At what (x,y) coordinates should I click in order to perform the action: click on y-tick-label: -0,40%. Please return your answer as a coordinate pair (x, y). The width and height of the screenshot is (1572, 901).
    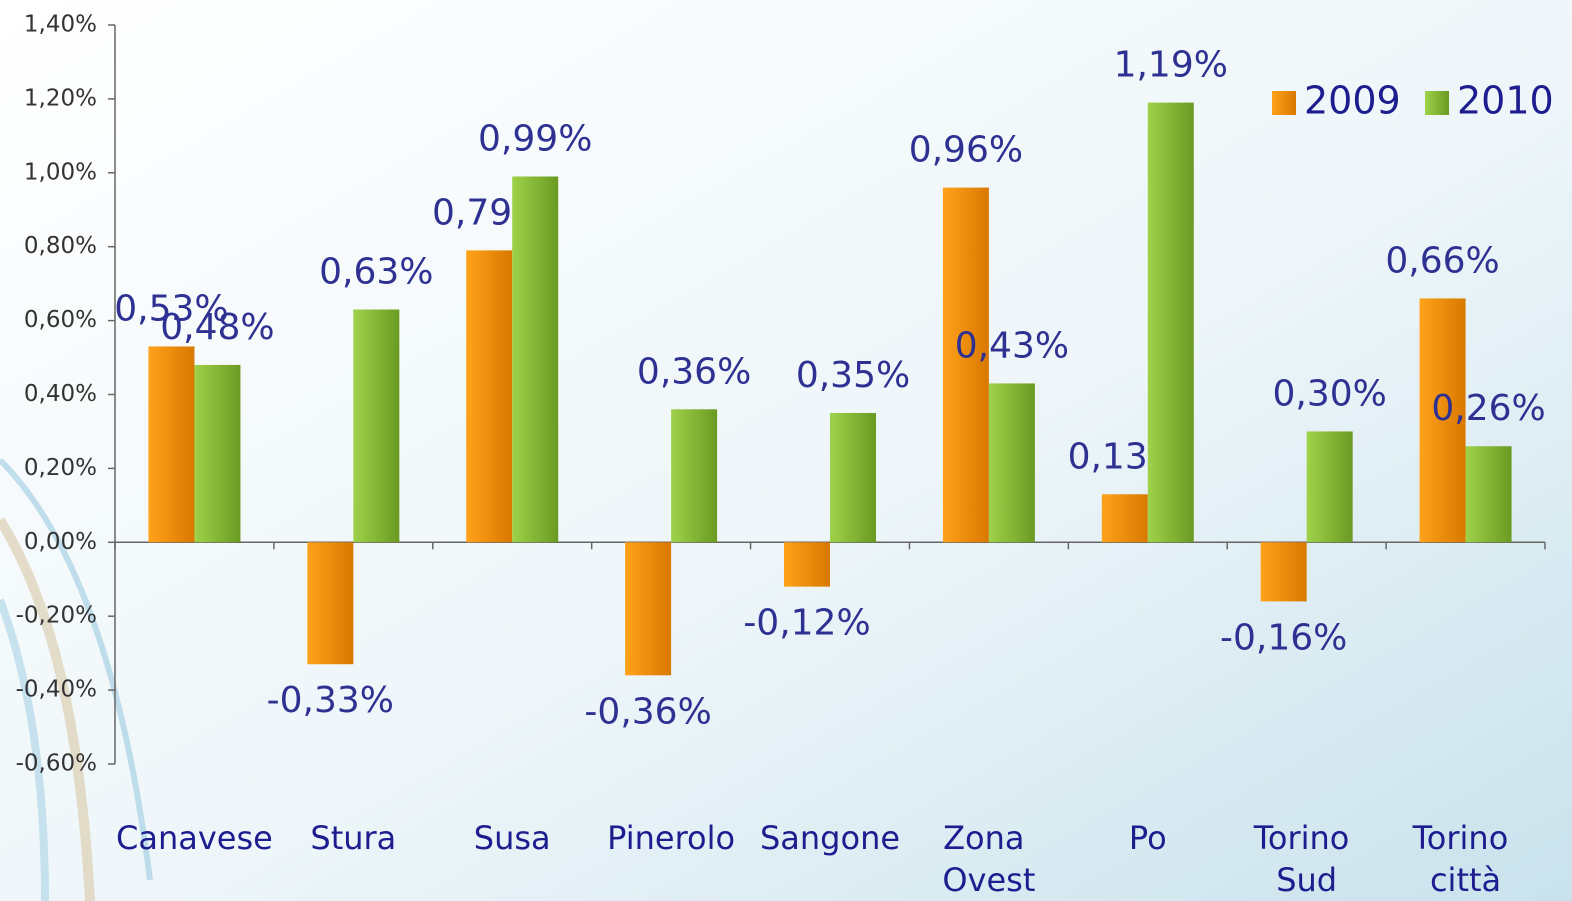
    Looking at the image, I should click on (56, 690).